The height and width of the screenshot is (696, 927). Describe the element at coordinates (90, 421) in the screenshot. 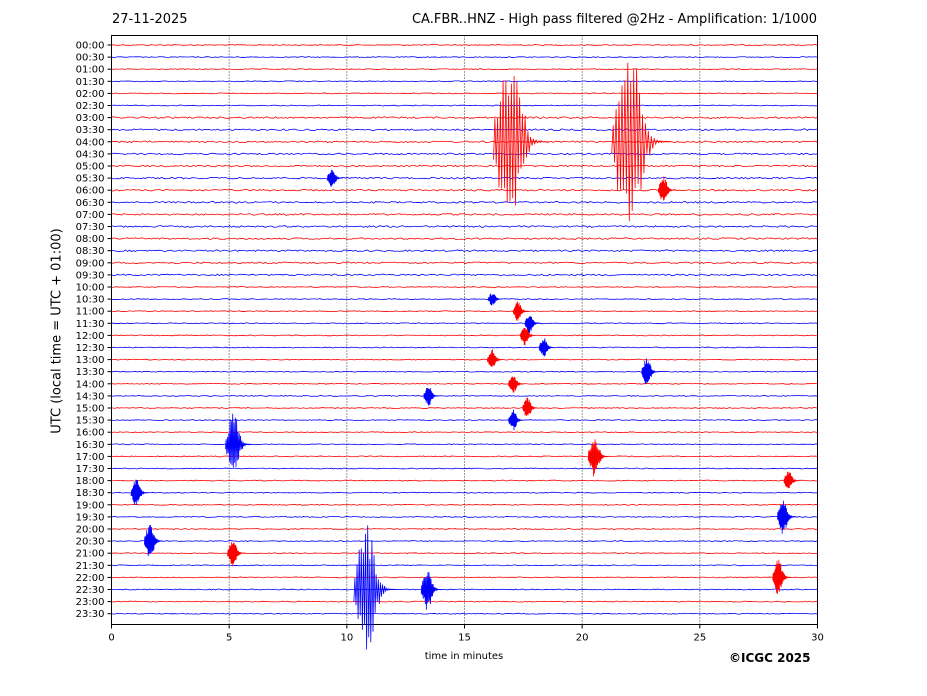

I see `y-tick-label: 15:30` at that location.